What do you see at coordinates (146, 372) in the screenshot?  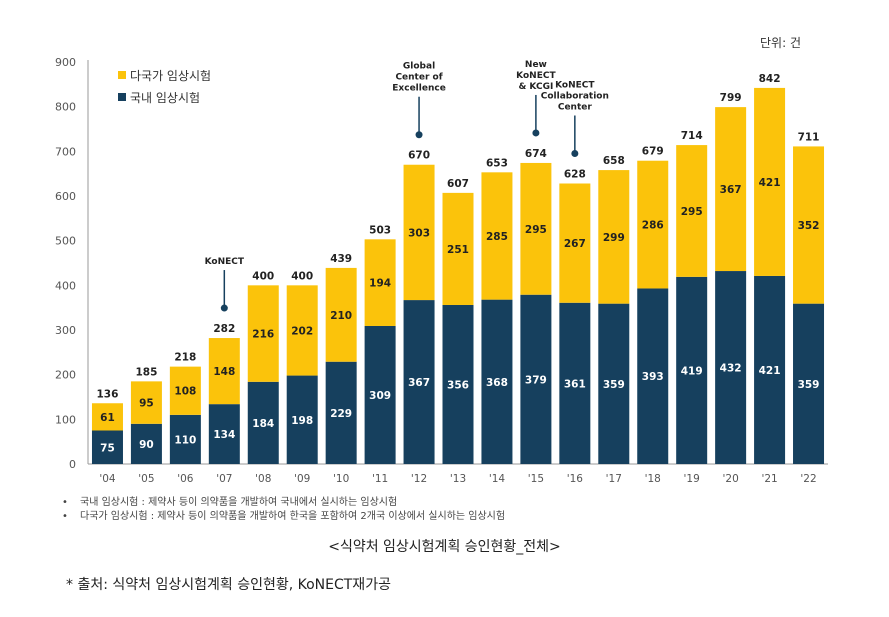 I see `data-label-total: 185` at bounding box center [146, 372].